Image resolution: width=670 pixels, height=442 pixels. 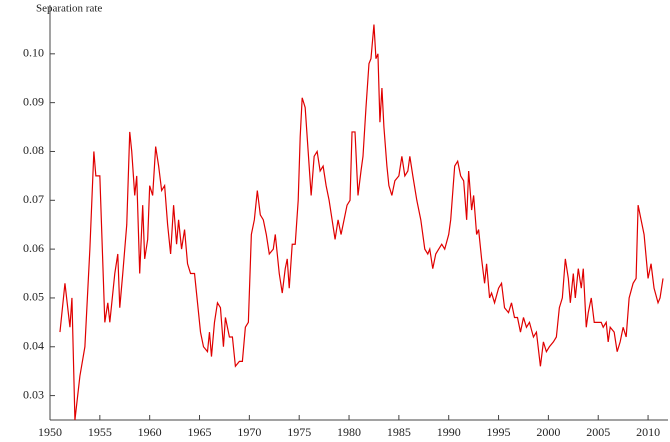 What do you see at coordinates (200, 432) in the screenshot?
I see `x-tick-label: 1965` at bounding box center [200, 432].